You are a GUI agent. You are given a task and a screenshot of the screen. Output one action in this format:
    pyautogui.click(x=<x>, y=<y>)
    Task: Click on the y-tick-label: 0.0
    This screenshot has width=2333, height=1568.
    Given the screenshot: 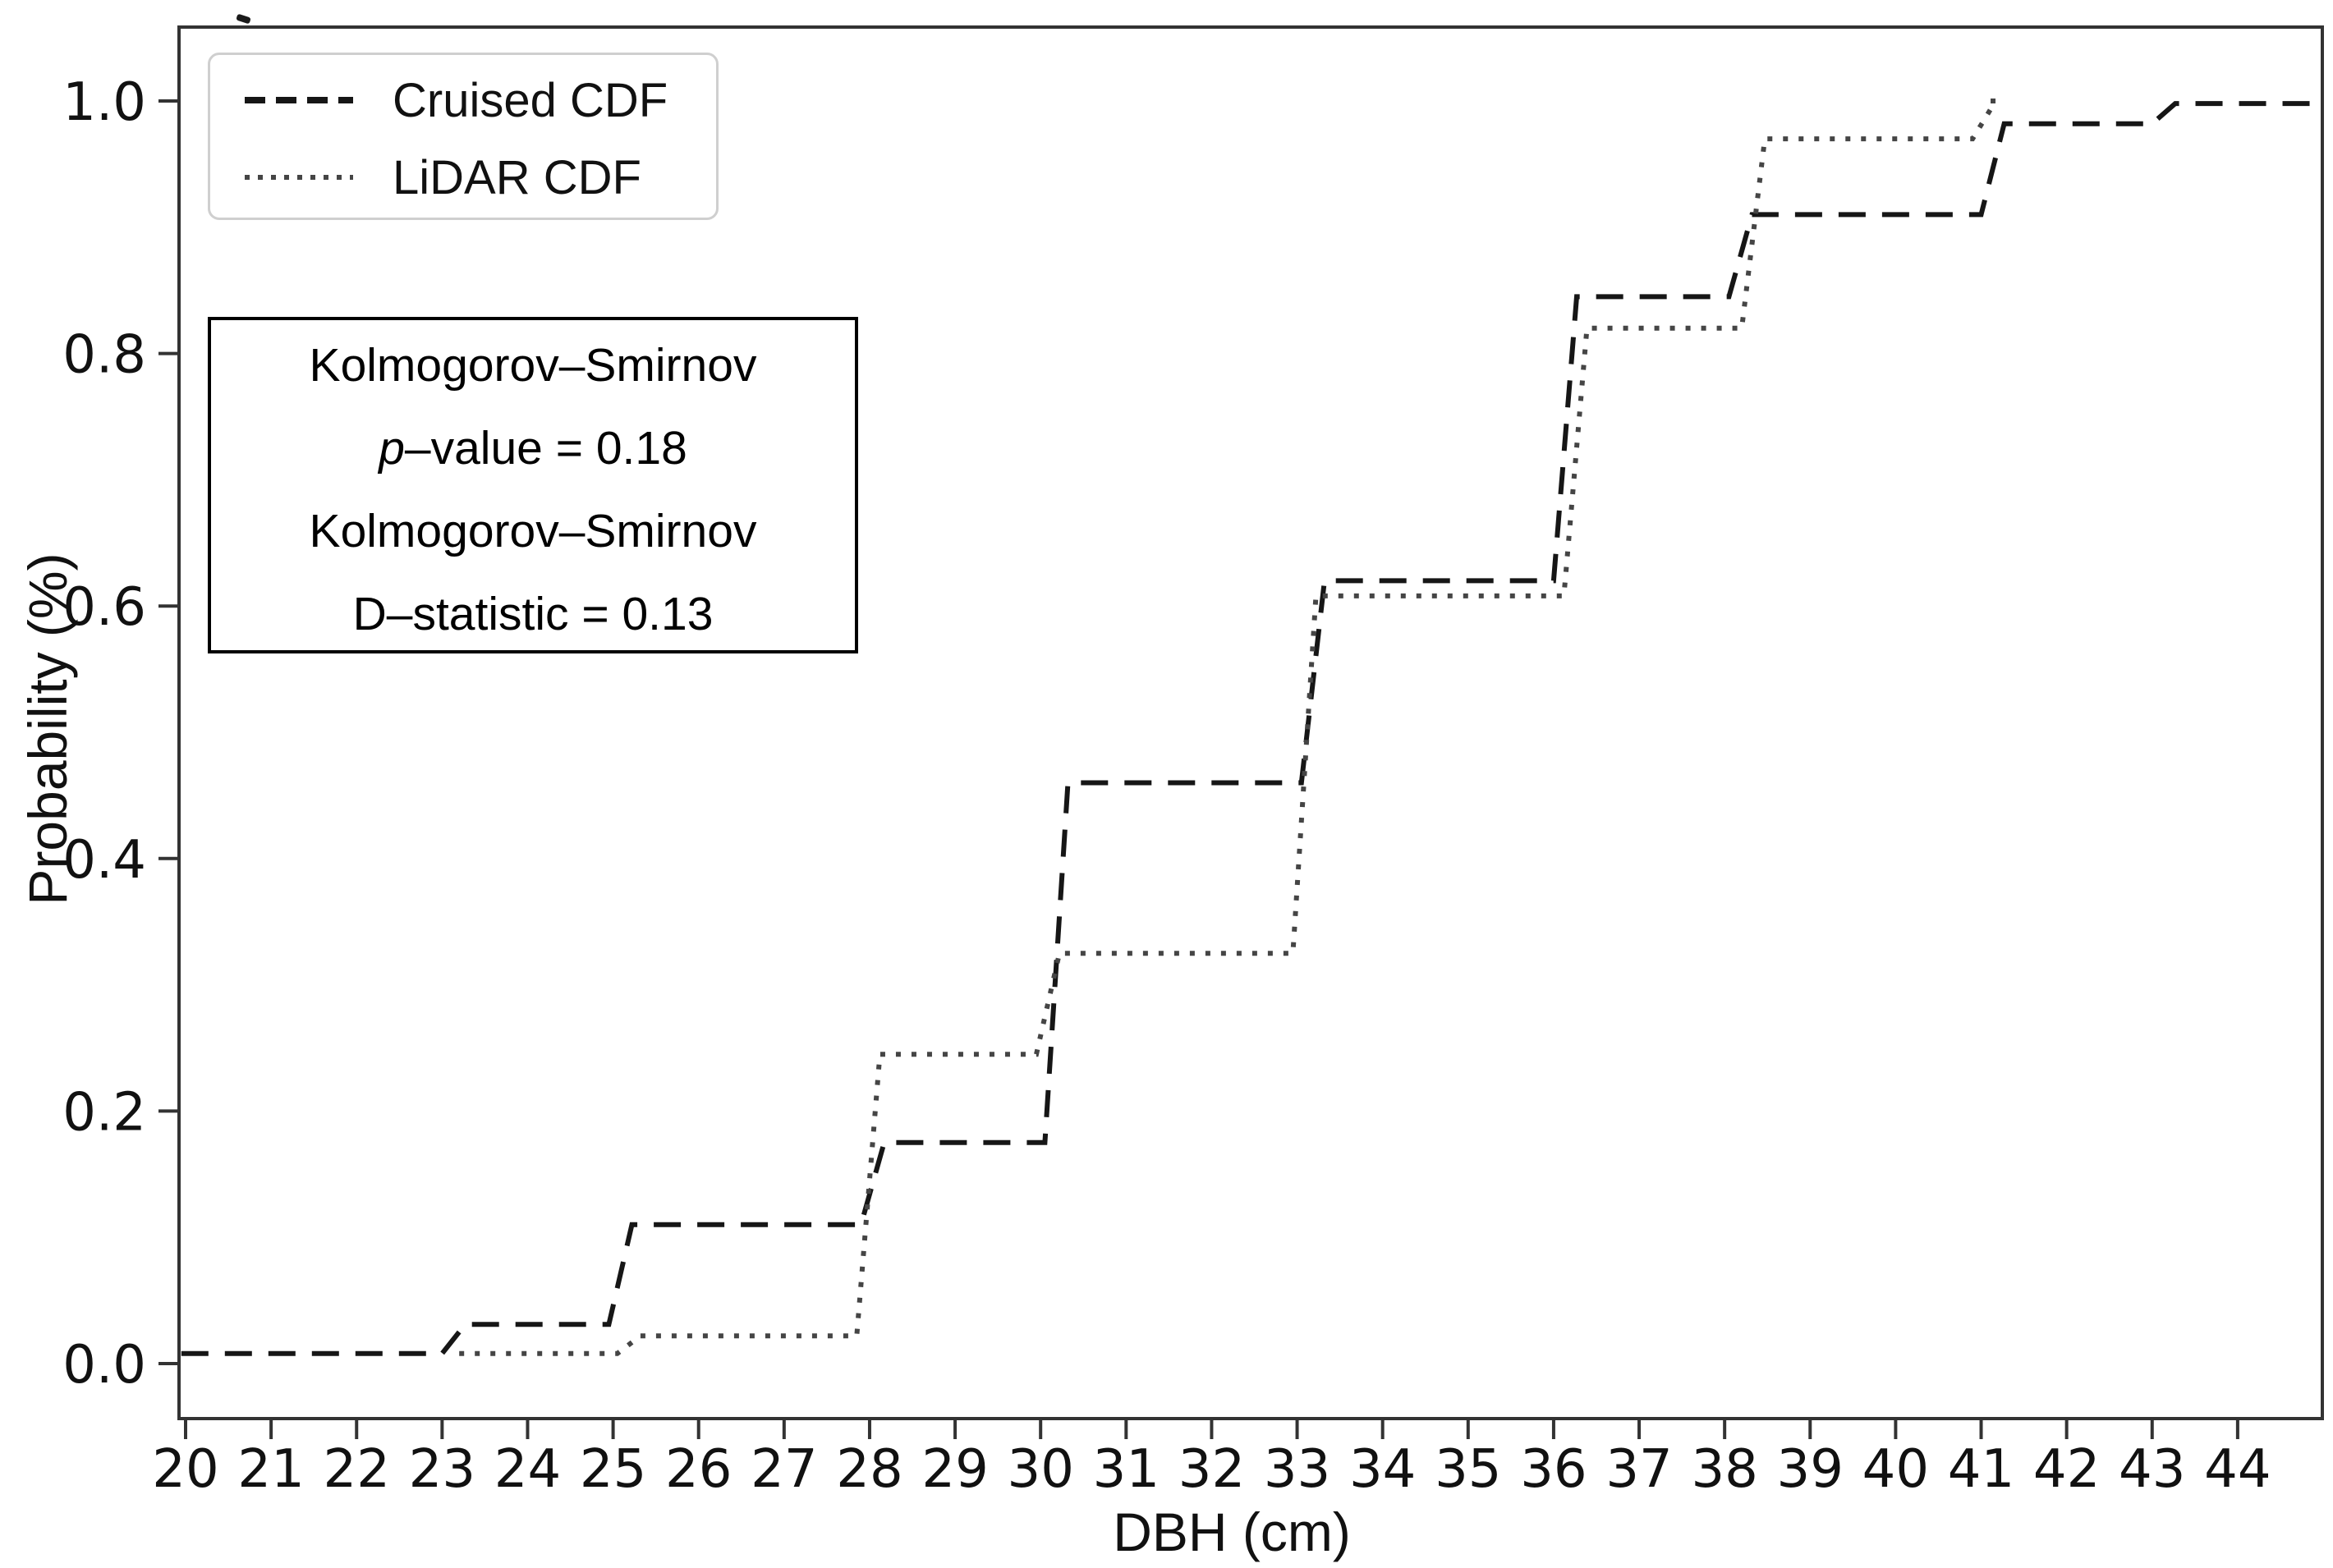 What is the action you would take?
    pyautogui.click(x=104, y=1365)
    